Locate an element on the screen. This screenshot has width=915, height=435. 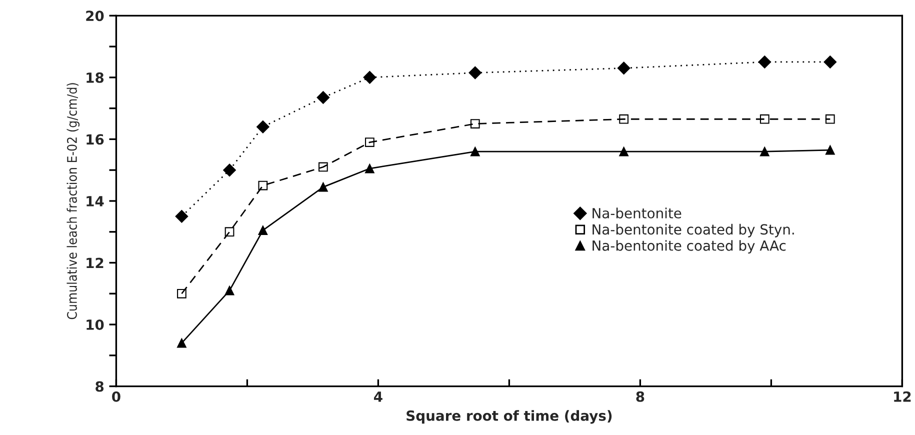
y-tick-label: 8 is located at coordinates (100, 386).